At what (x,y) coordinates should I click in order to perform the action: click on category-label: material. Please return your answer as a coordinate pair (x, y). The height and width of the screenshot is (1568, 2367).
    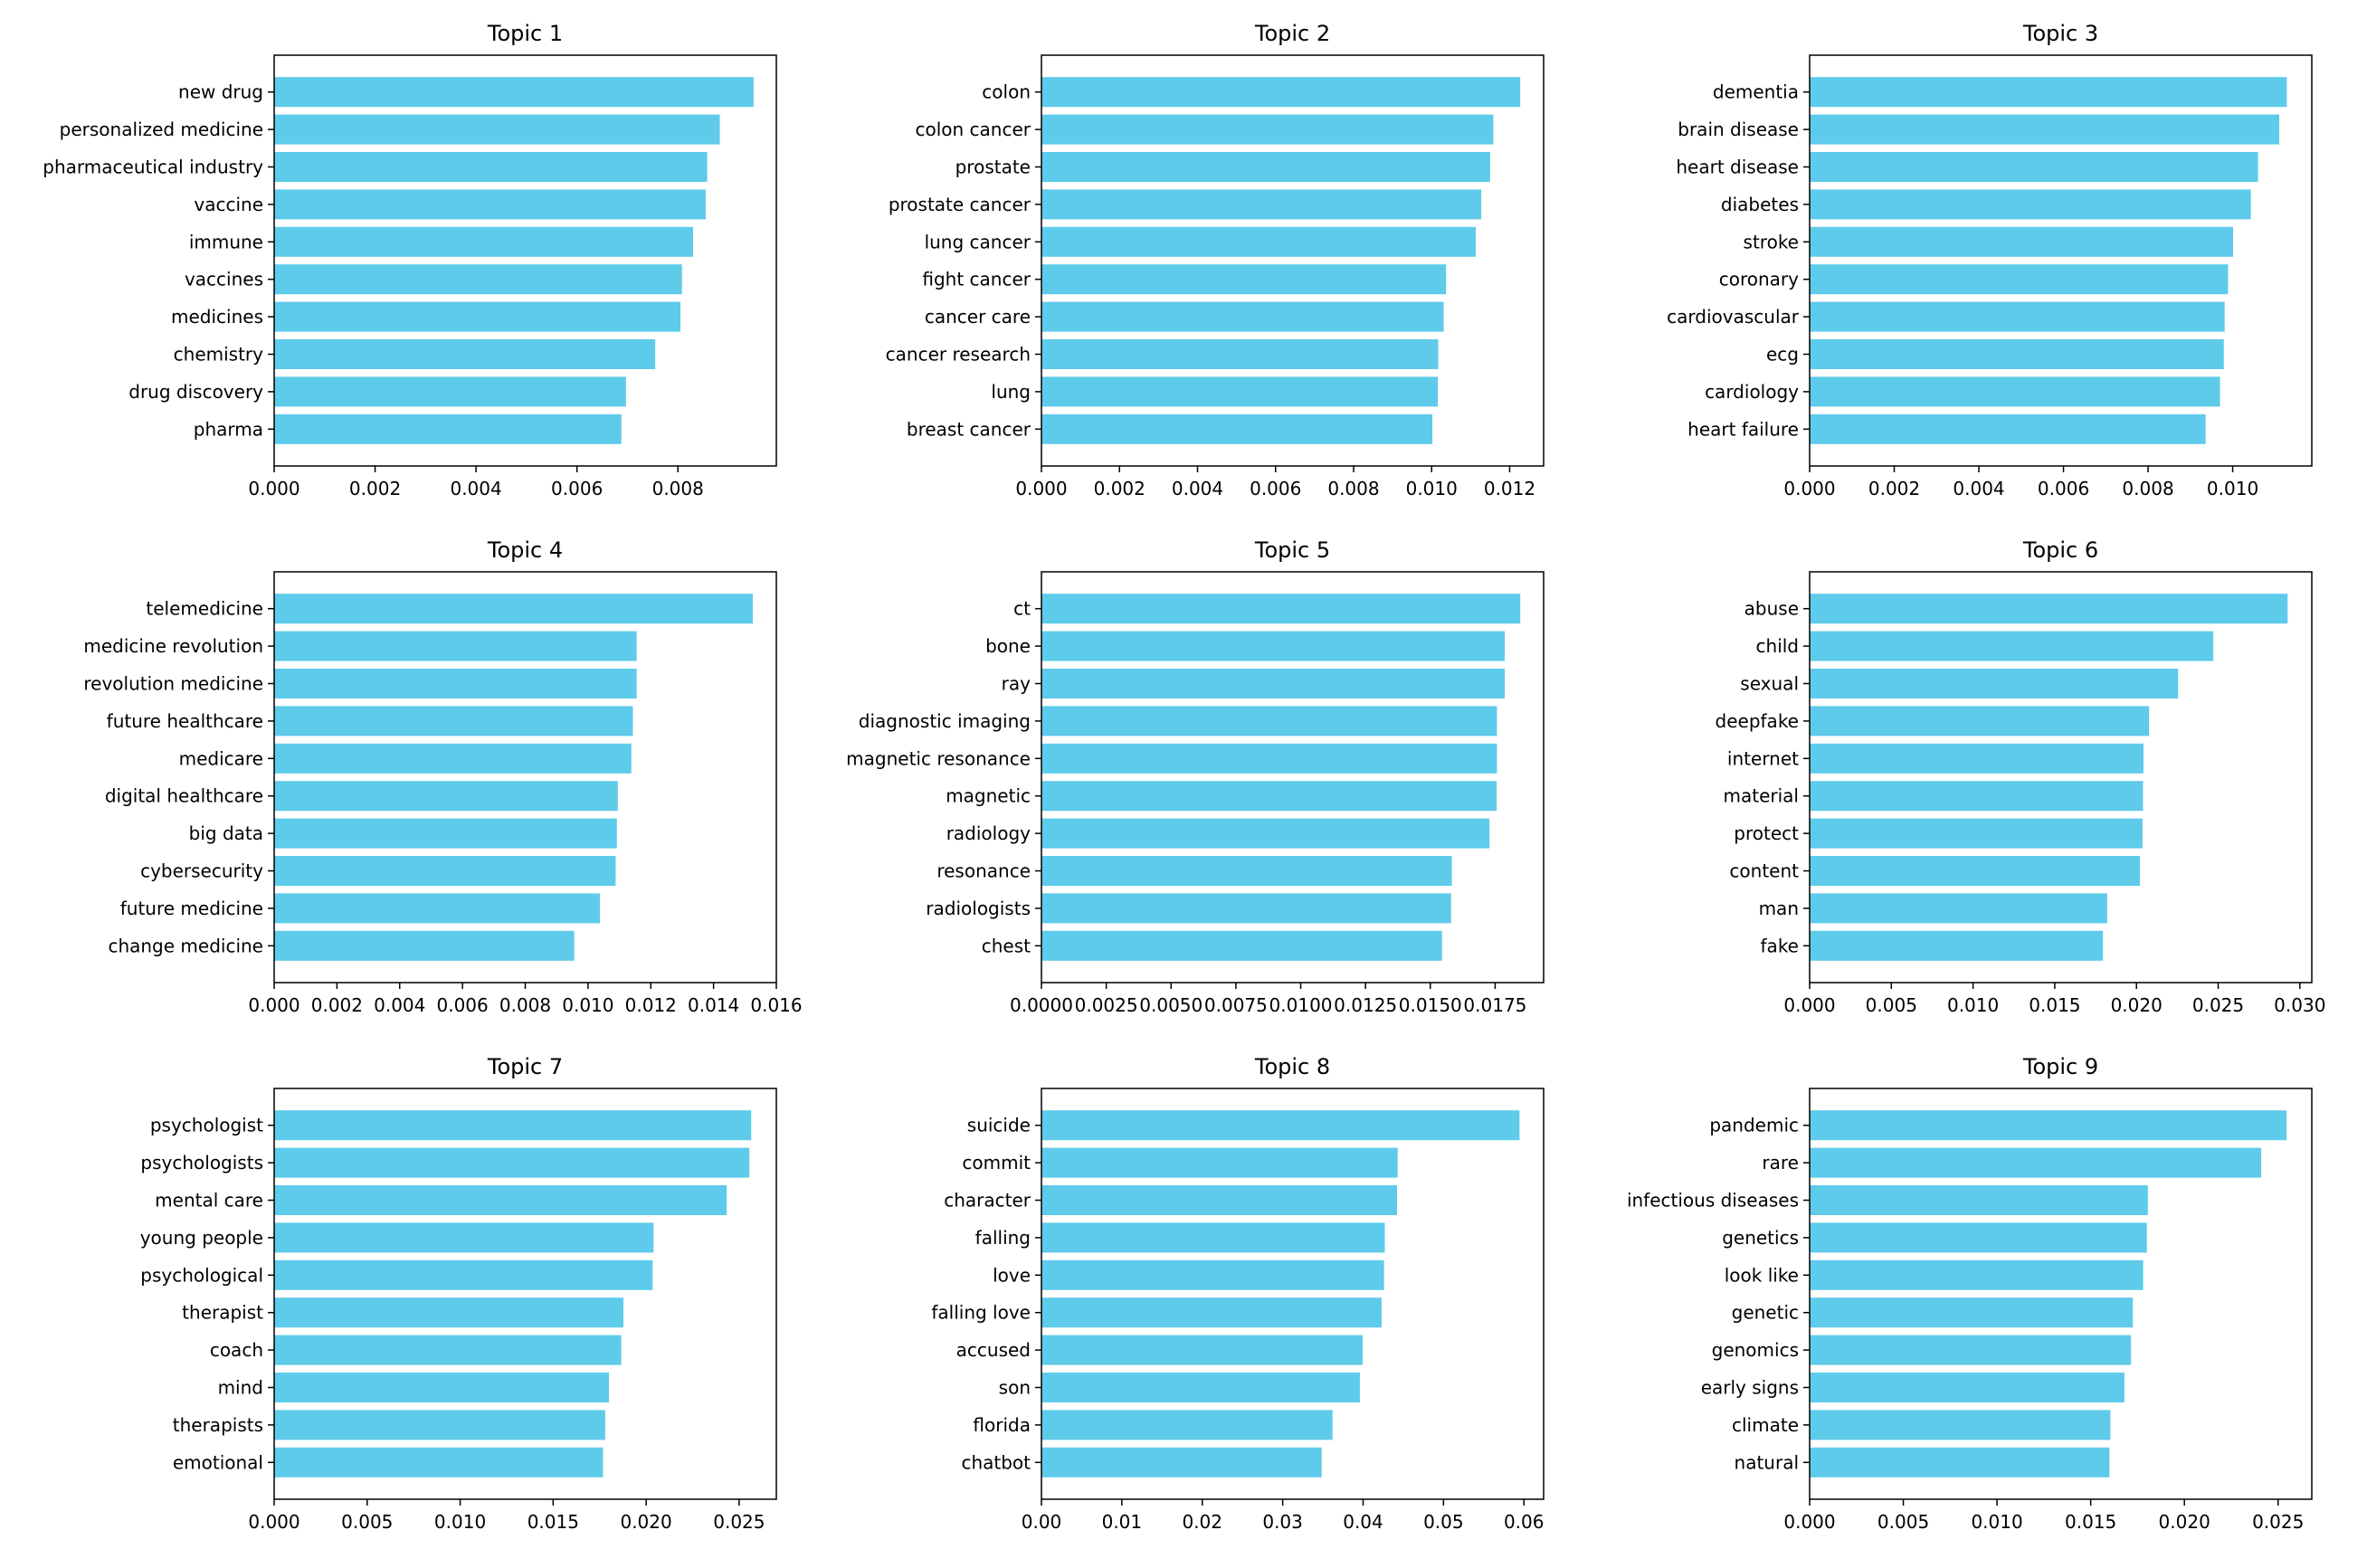
    Looking at the image, I should click on (1761, 796).